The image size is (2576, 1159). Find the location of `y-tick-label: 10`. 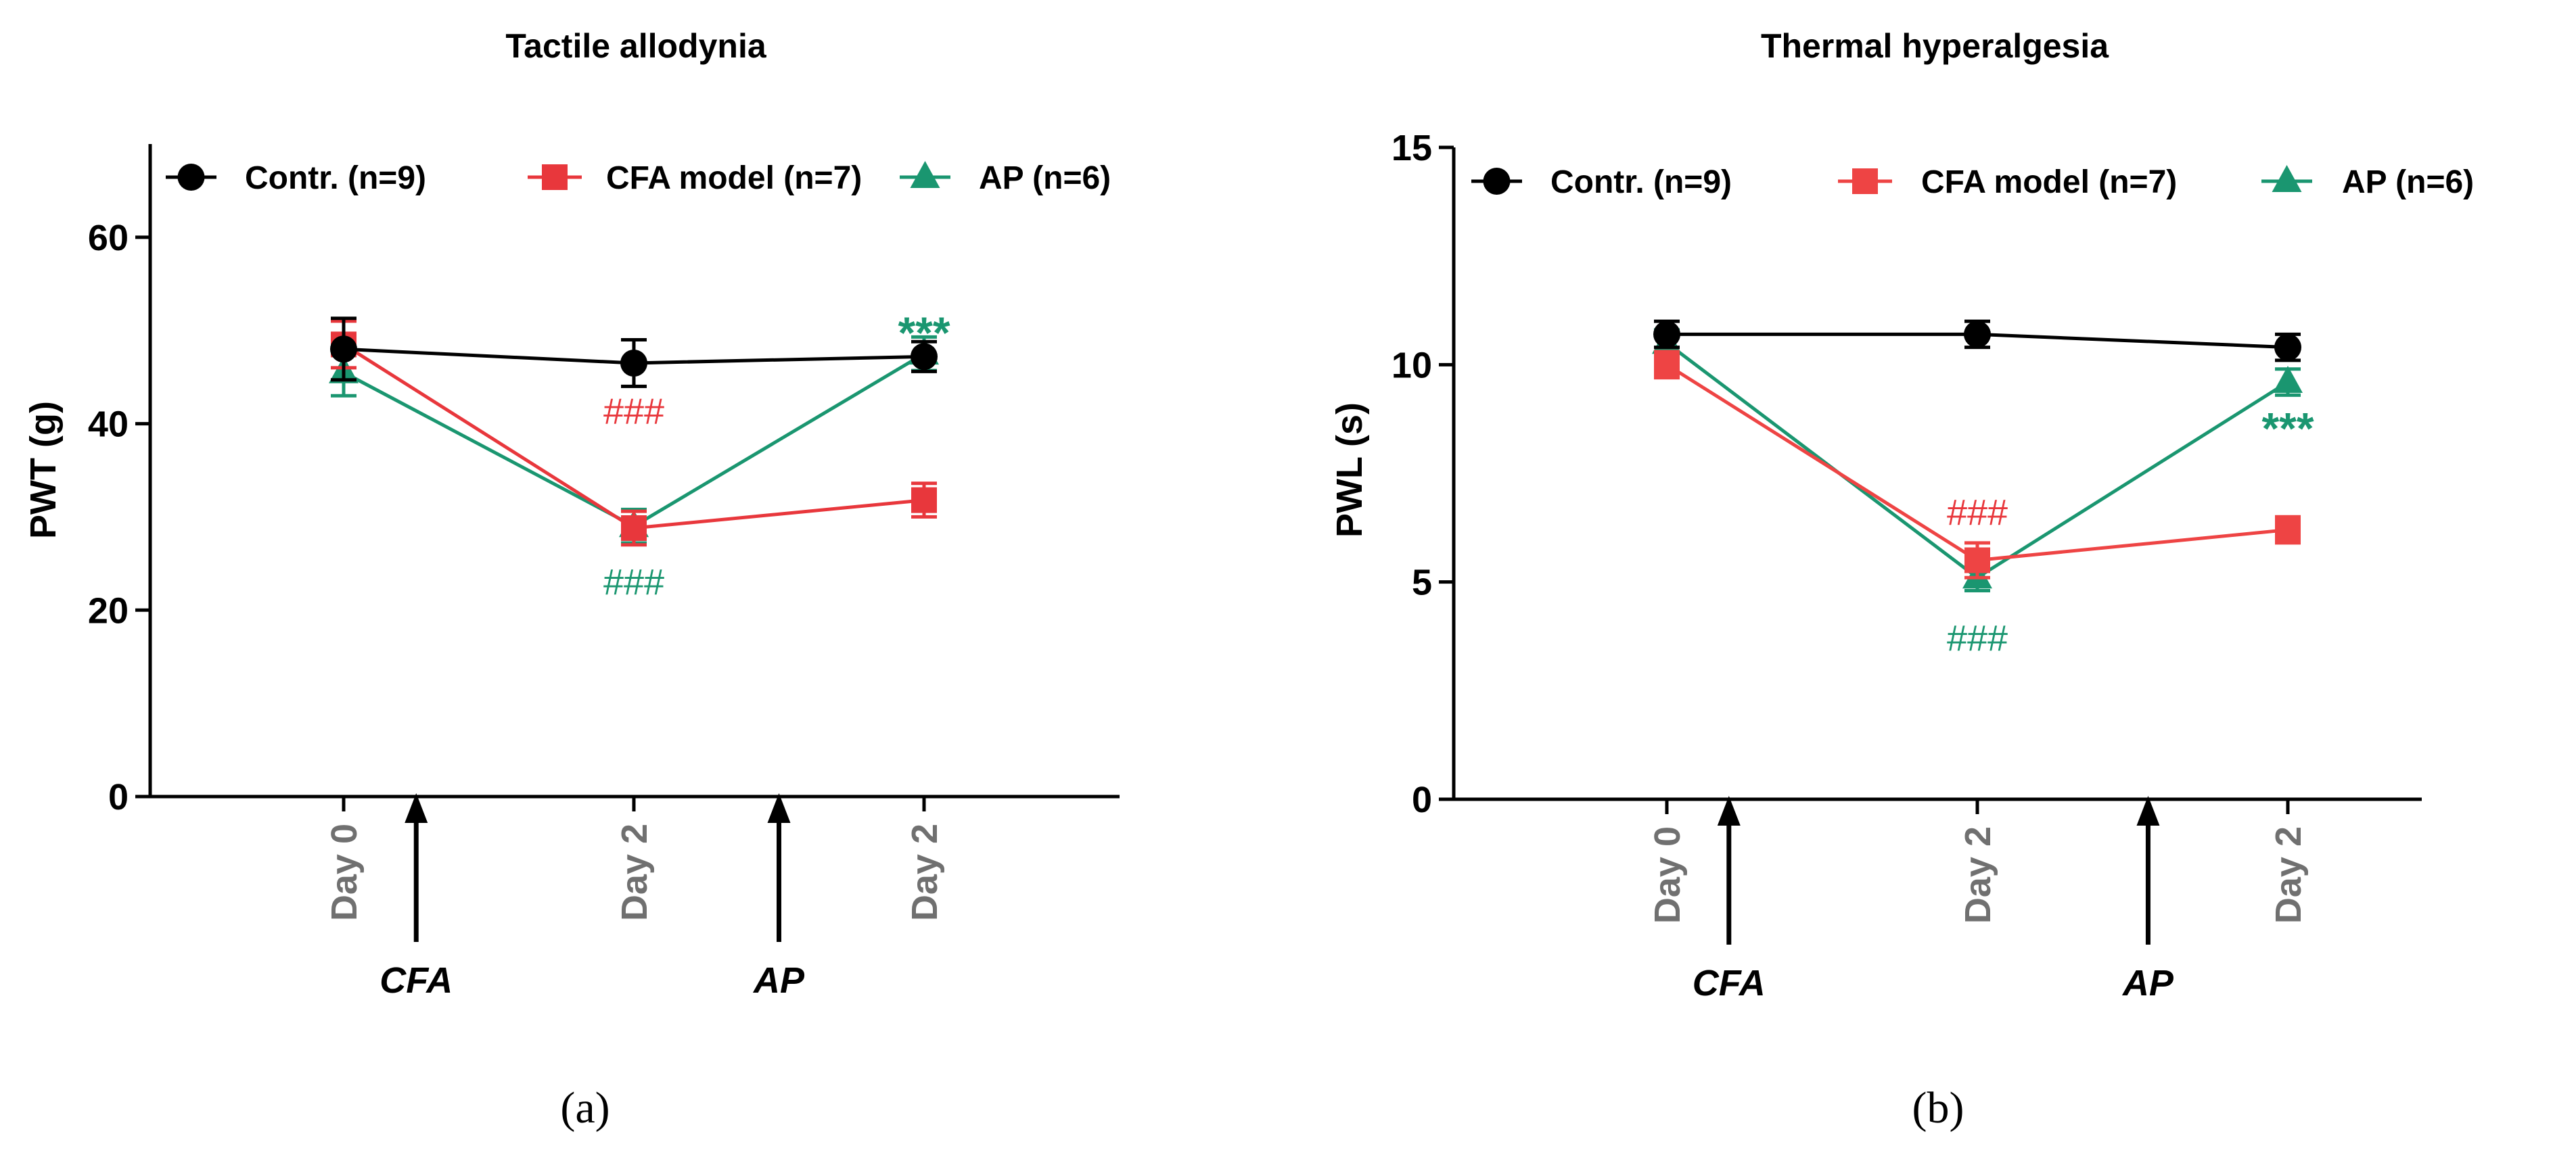

y-tick-label: 10 is located at coordinates (1412, 365).